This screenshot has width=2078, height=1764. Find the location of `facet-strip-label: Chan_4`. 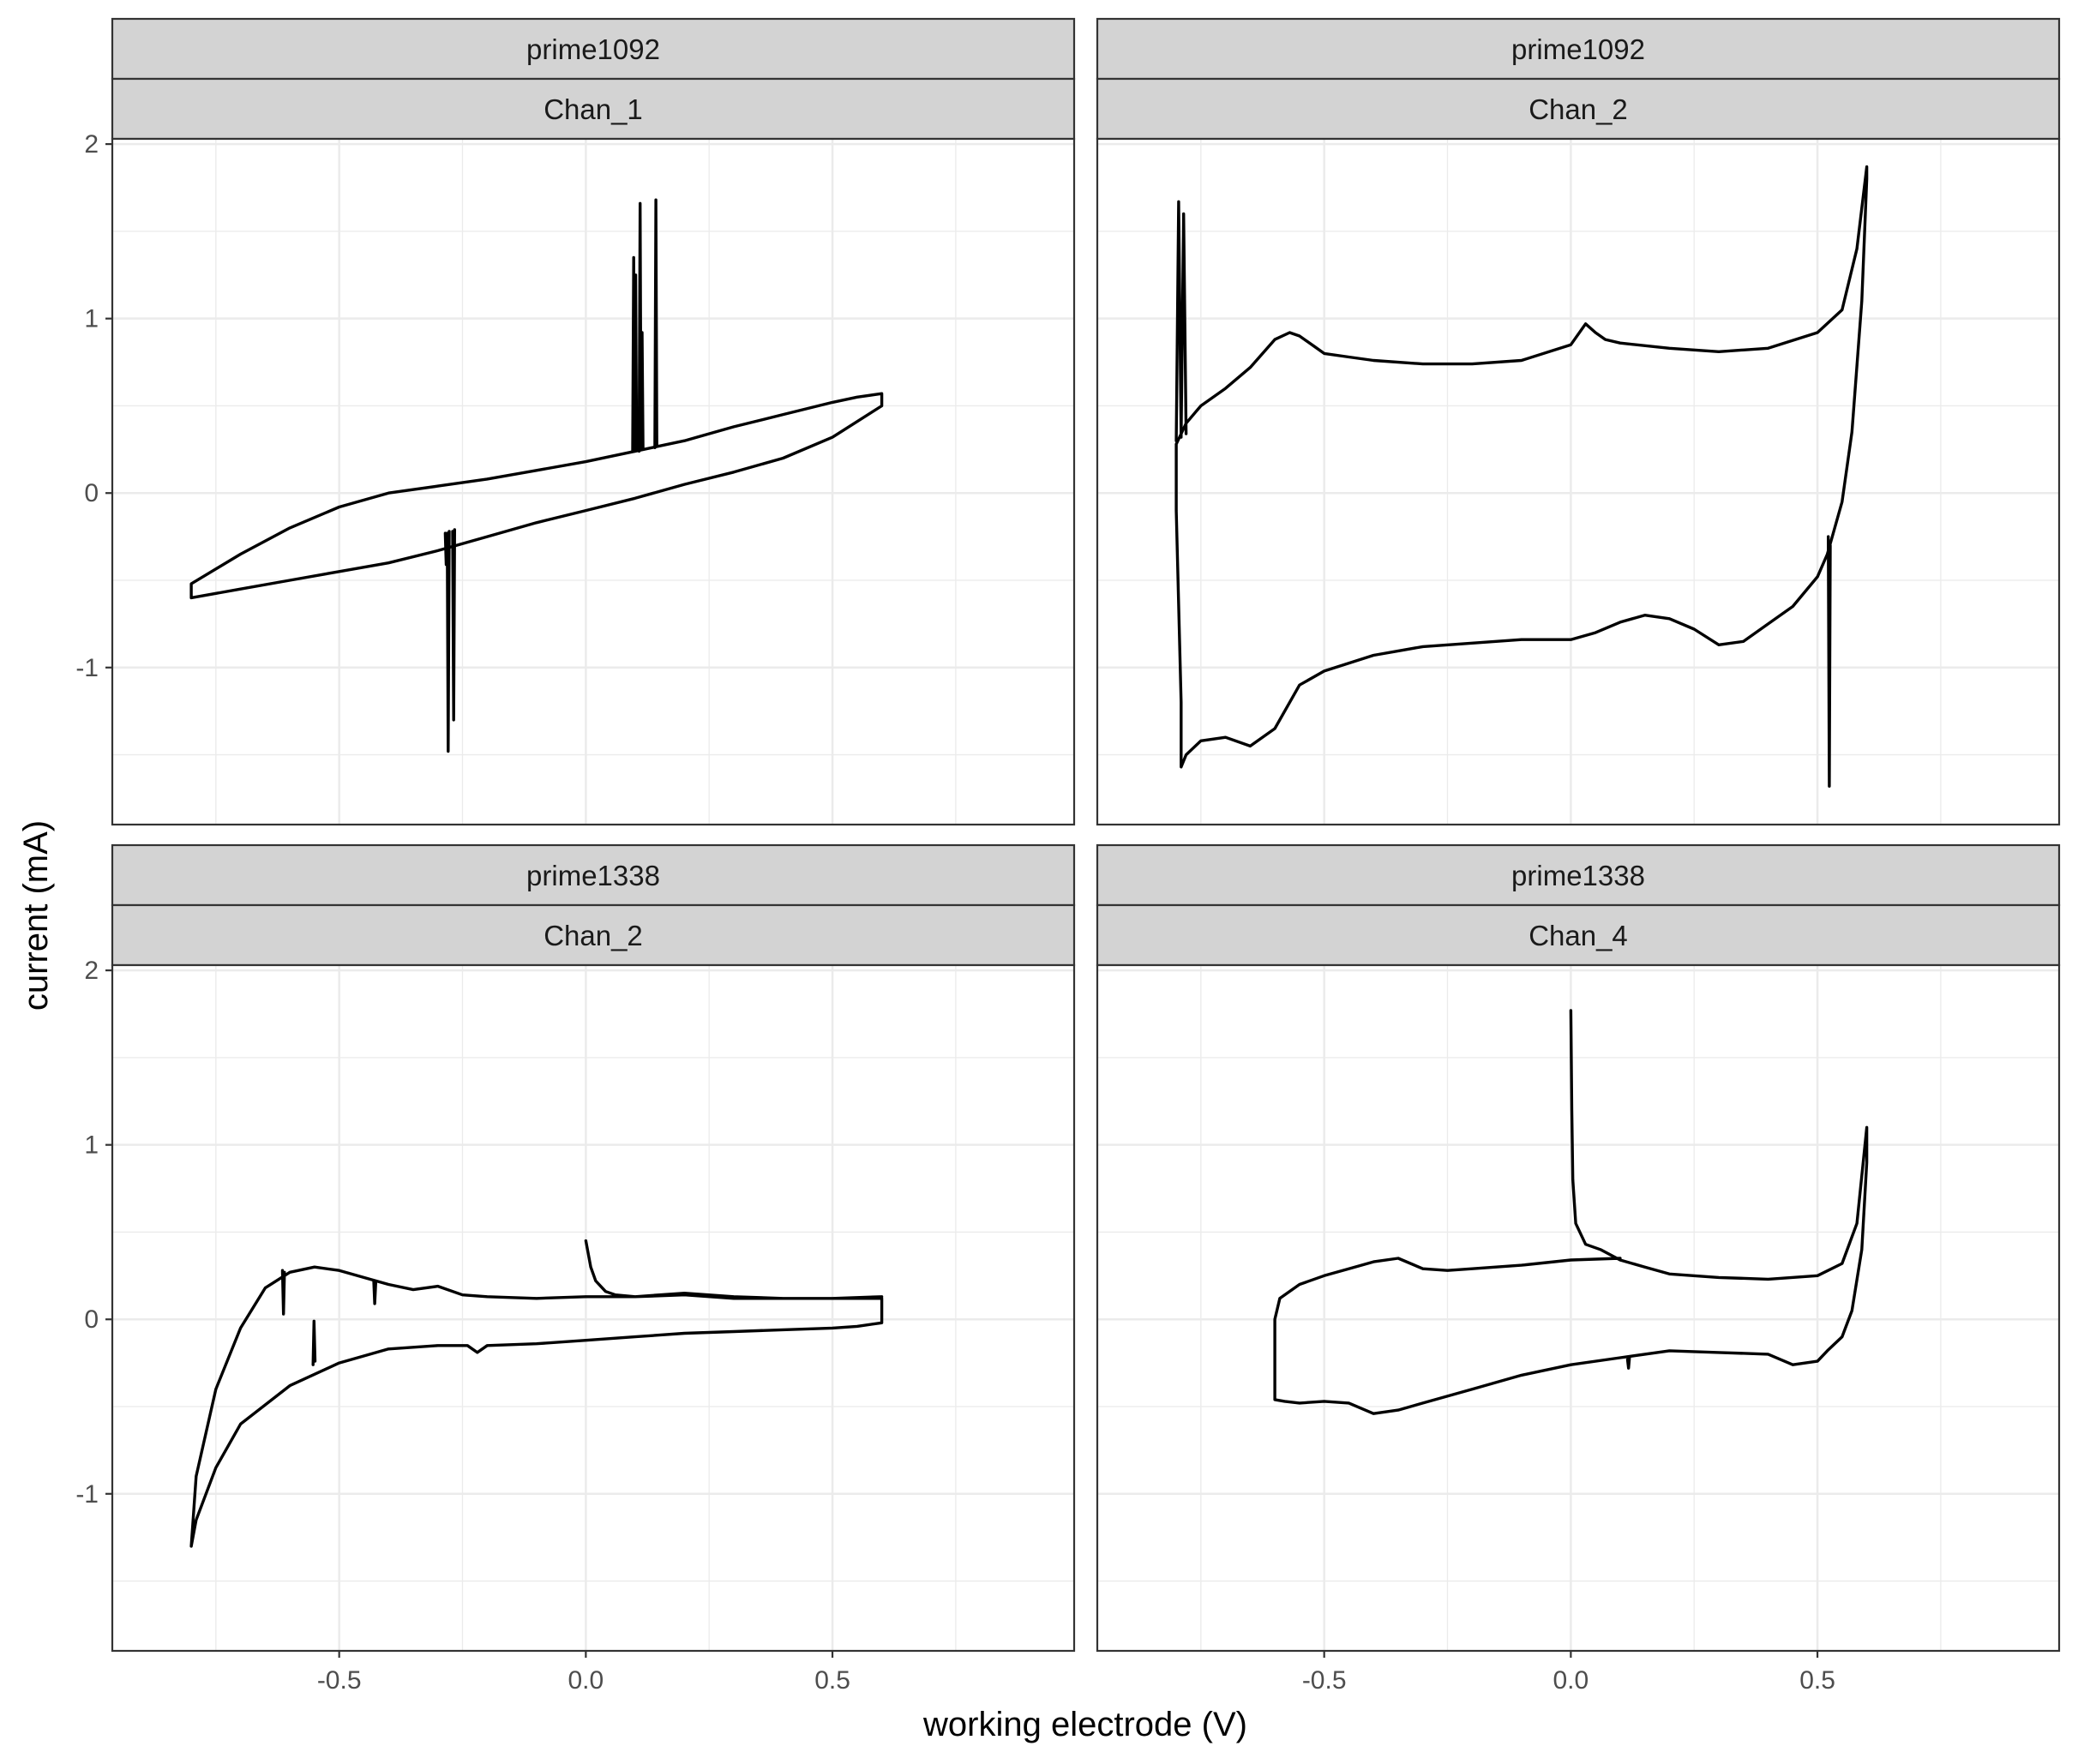

facet-strip-label: Chan_4 is located at coordinates (1578, 935).